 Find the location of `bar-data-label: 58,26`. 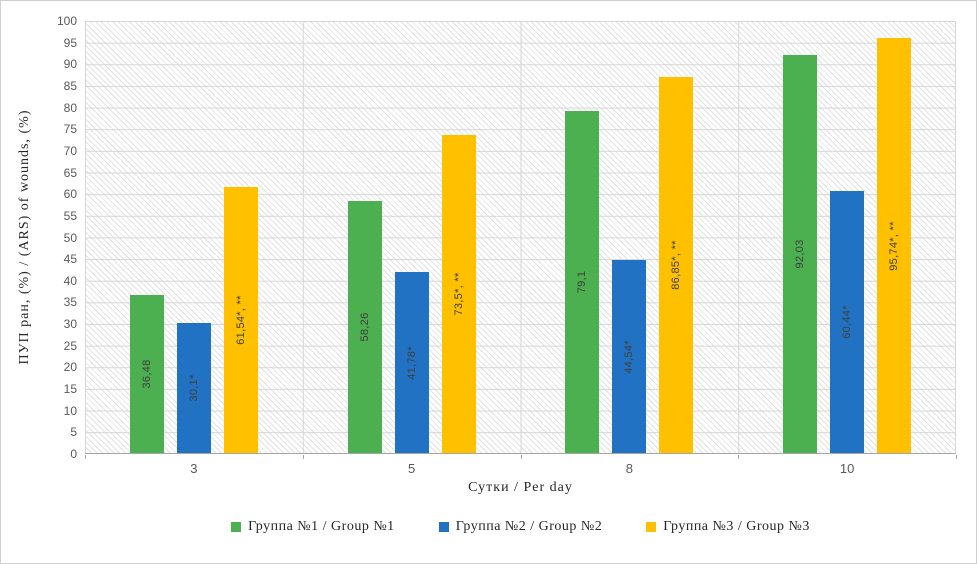

bar-data-label: 58,26 is located at coordinates (364, 327).